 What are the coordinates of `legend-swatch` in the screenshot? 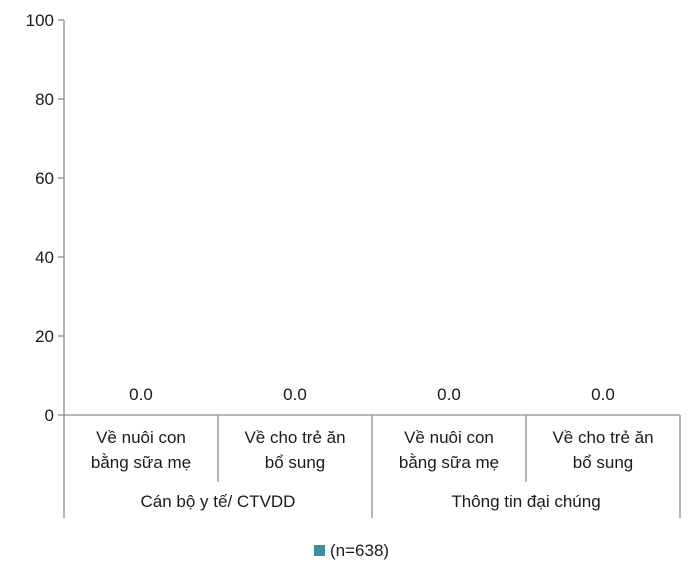 It's located at (319, 550).